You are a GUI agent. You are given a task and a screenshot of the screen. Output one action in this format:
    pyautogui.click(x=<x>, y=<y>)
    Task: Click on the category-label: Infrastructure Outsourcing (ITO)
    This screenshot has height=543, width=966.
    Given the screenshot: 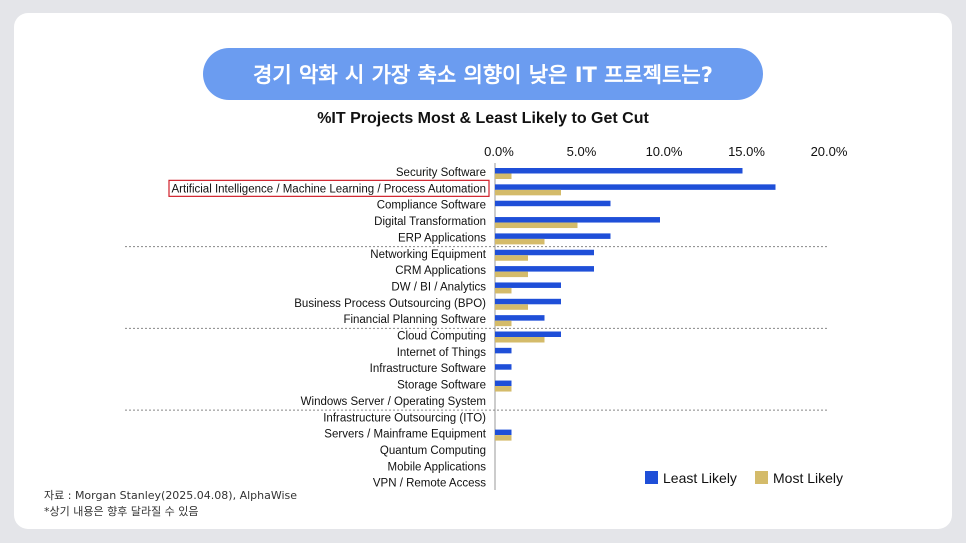 What is the action you would take?
    pyautogui.click(x=404, y=418)
    